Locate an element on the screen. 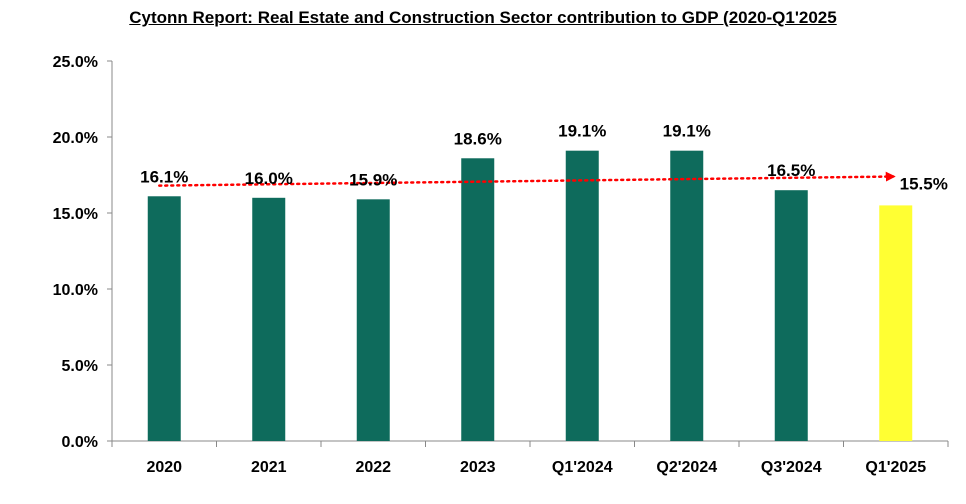  x-tick-label: 2023 is located at coordinates (478, 467).